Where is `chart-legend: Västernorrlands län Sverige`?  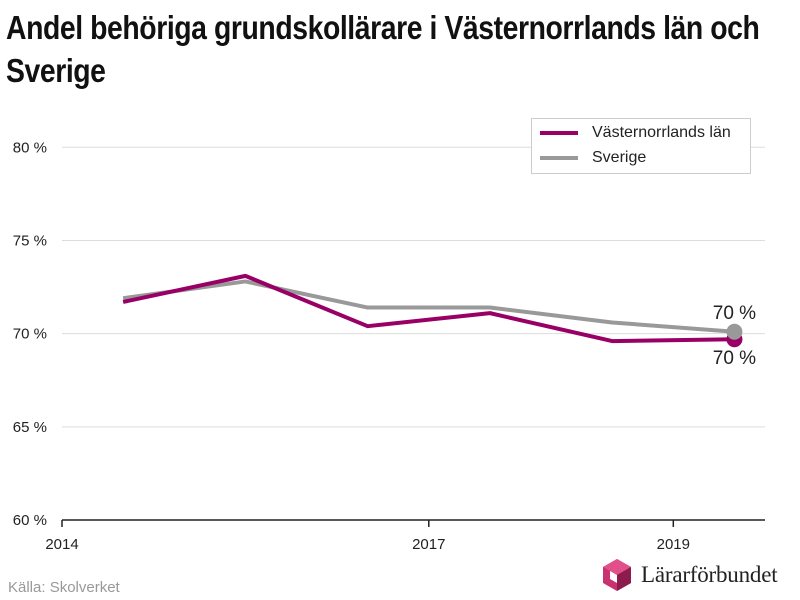 chart-legend: Västernorrlands län Sverige is located at coordinates (641, 146).